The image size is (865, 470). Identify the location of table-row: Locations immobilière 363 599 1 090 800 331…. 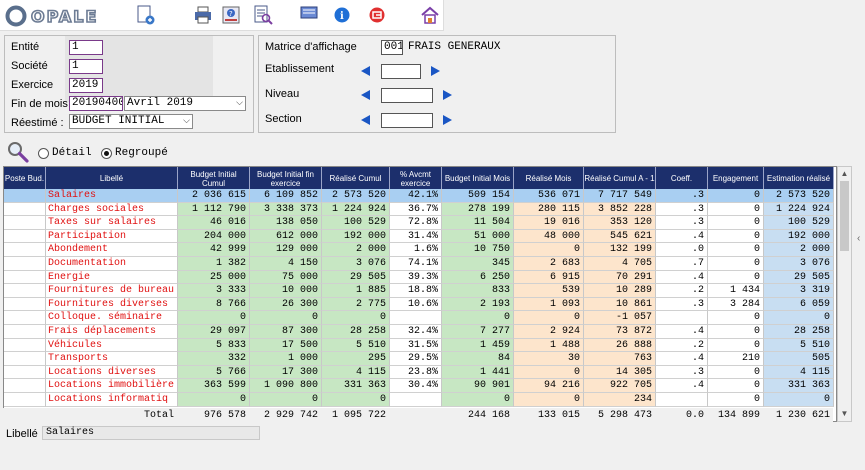
(419, 386).